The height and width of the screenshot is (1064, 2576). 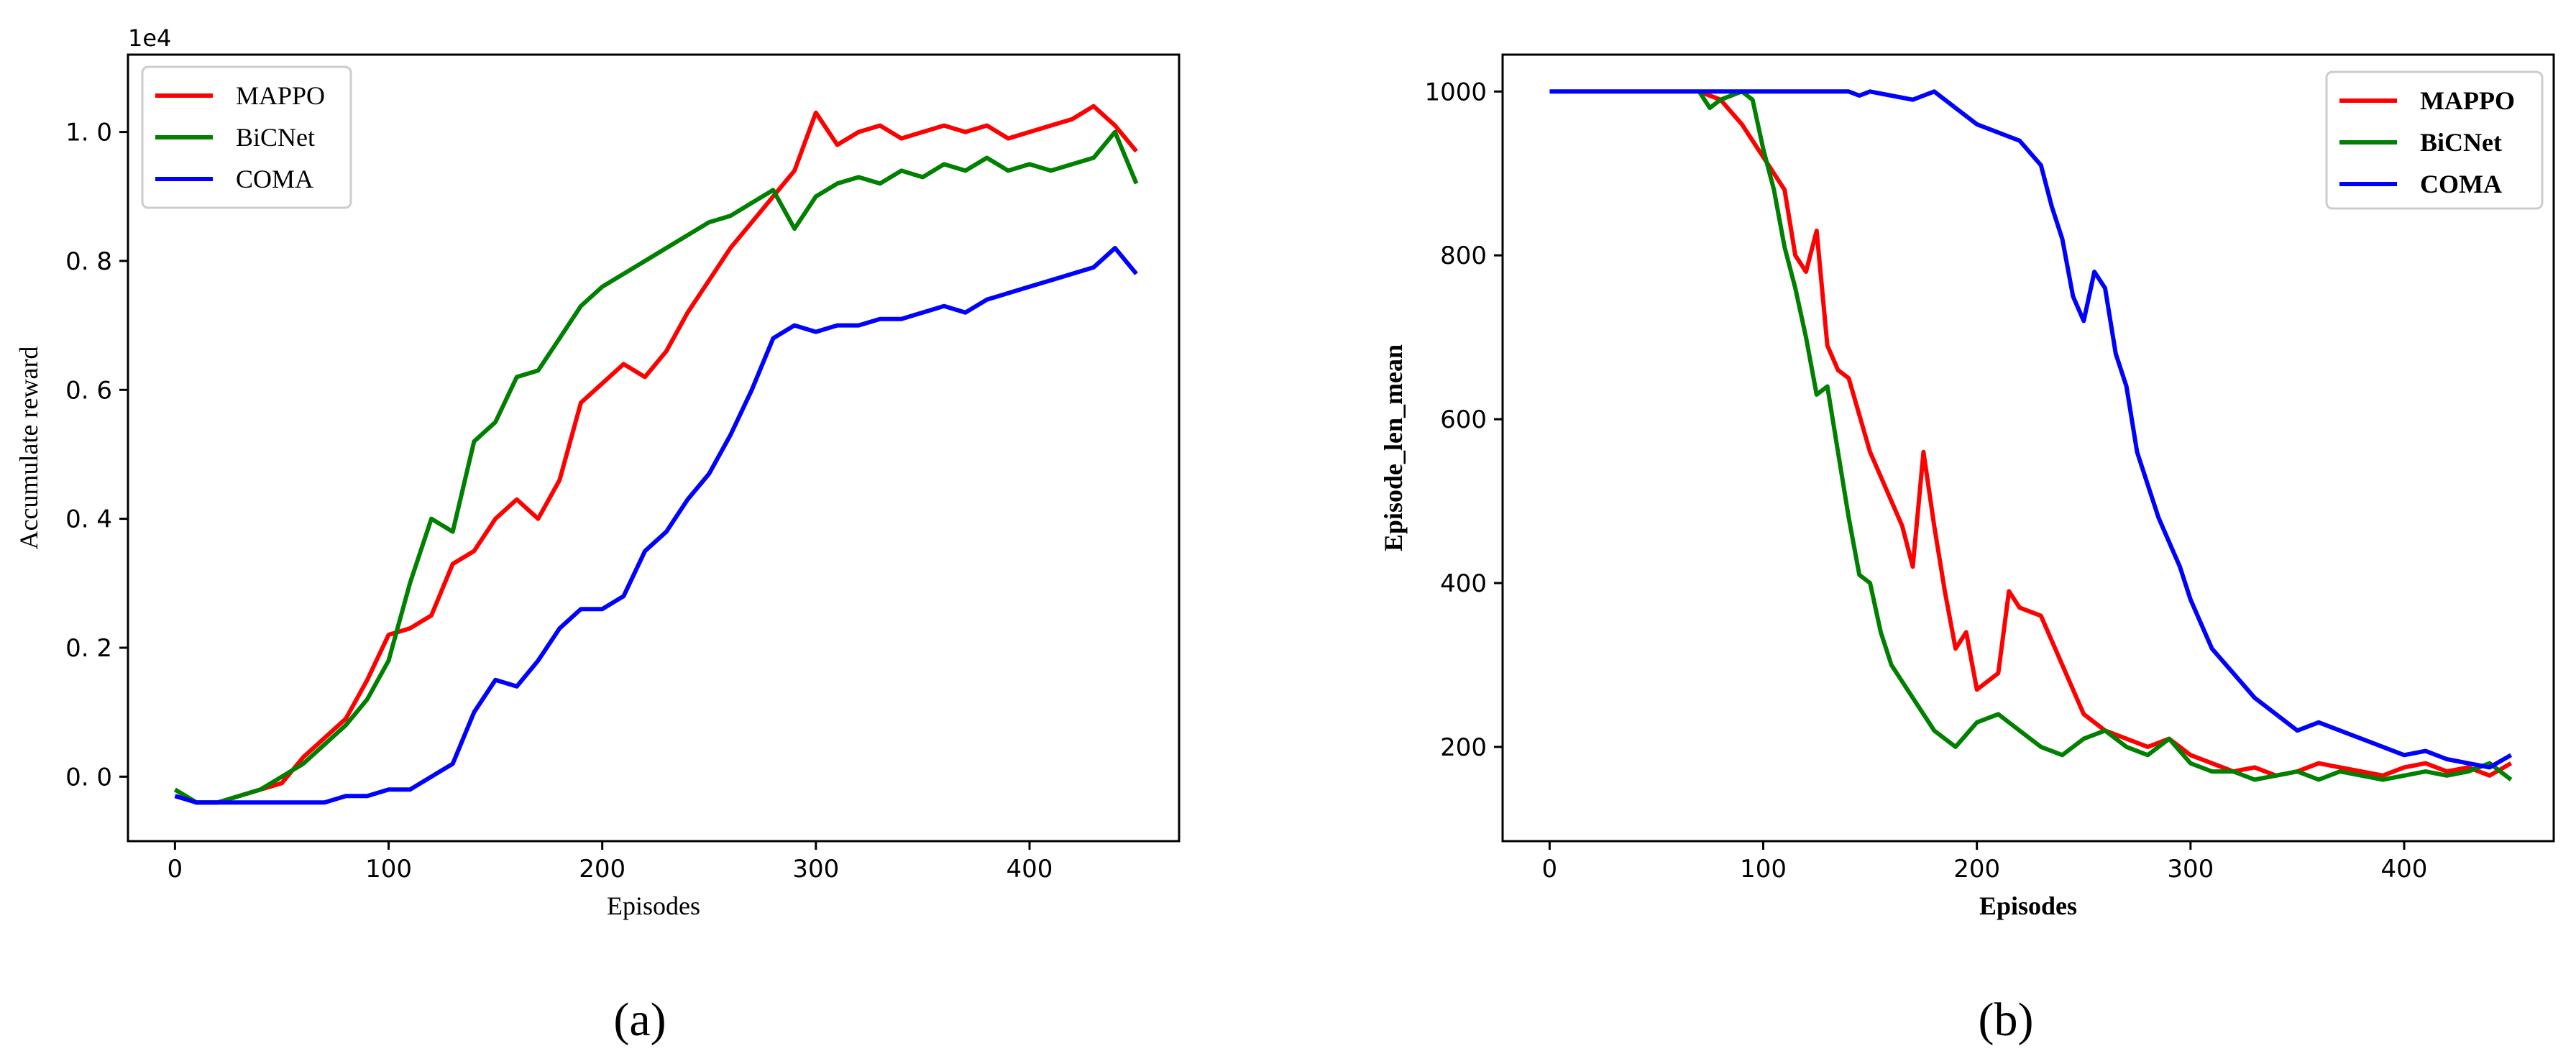 I want to click on y-tick-label: 200, so click(x=1463, y=747).